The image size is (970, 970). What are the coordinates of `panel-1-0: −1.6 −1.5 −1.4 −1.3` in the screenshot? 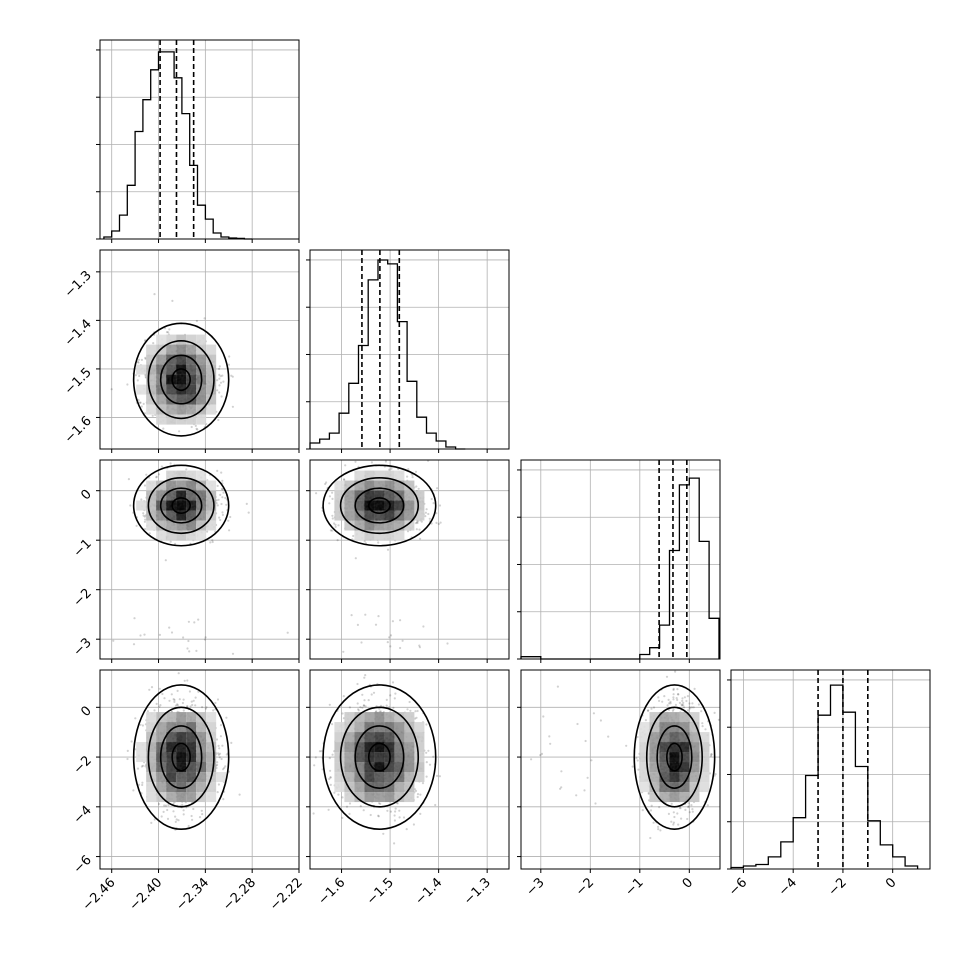 It's located at (181, 351).